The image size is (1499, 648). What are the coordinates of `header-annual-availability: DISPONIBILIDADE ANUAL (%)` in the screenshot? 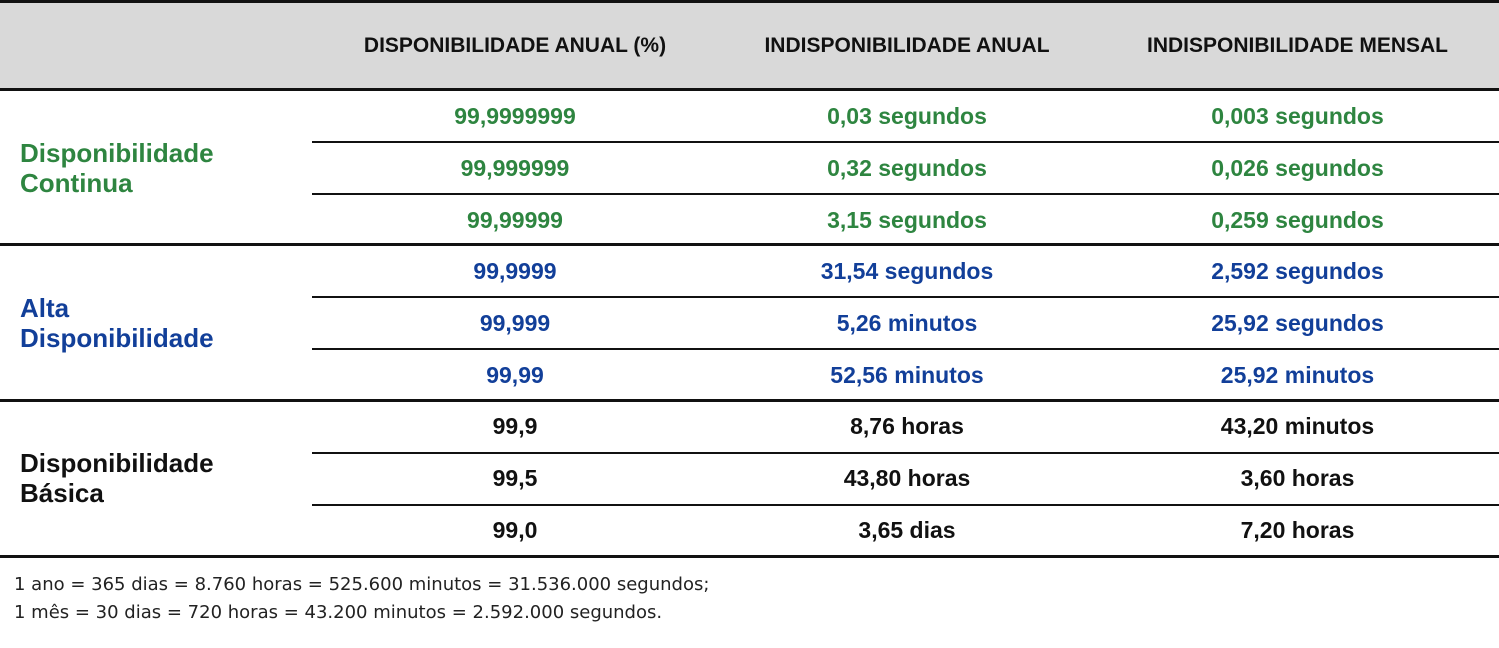 It's located at (515, 45).